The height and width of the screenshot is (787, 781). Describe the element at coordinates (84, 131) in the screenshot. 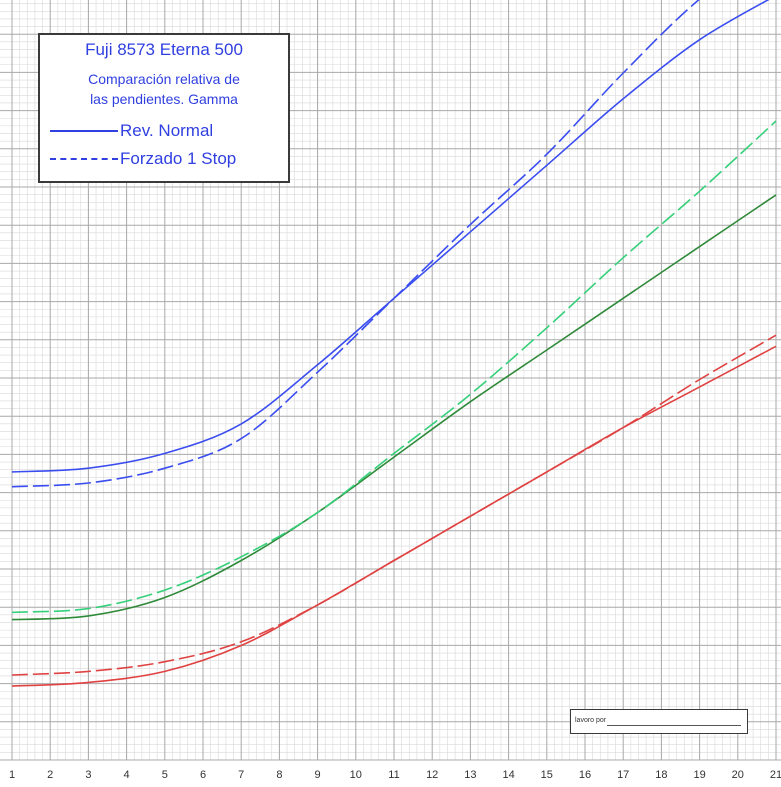

I see `legend-swatch-solid` at that location.